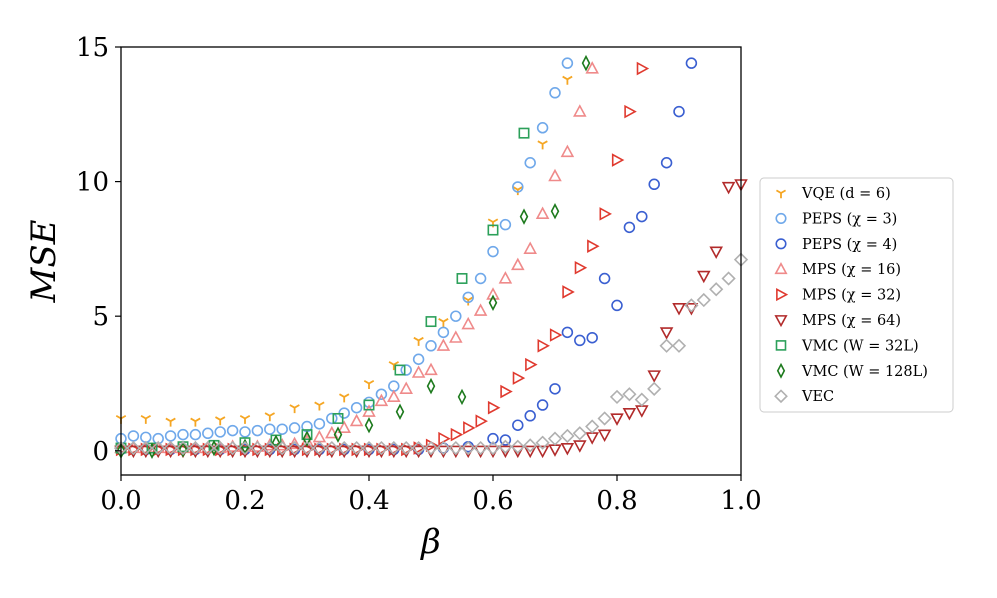 The width and height of the screenshot is (997, 598). Describe the element at coordinates (837, 270) in the screenshot. I see `legend-item: MPS (χ = 16)` at that location.